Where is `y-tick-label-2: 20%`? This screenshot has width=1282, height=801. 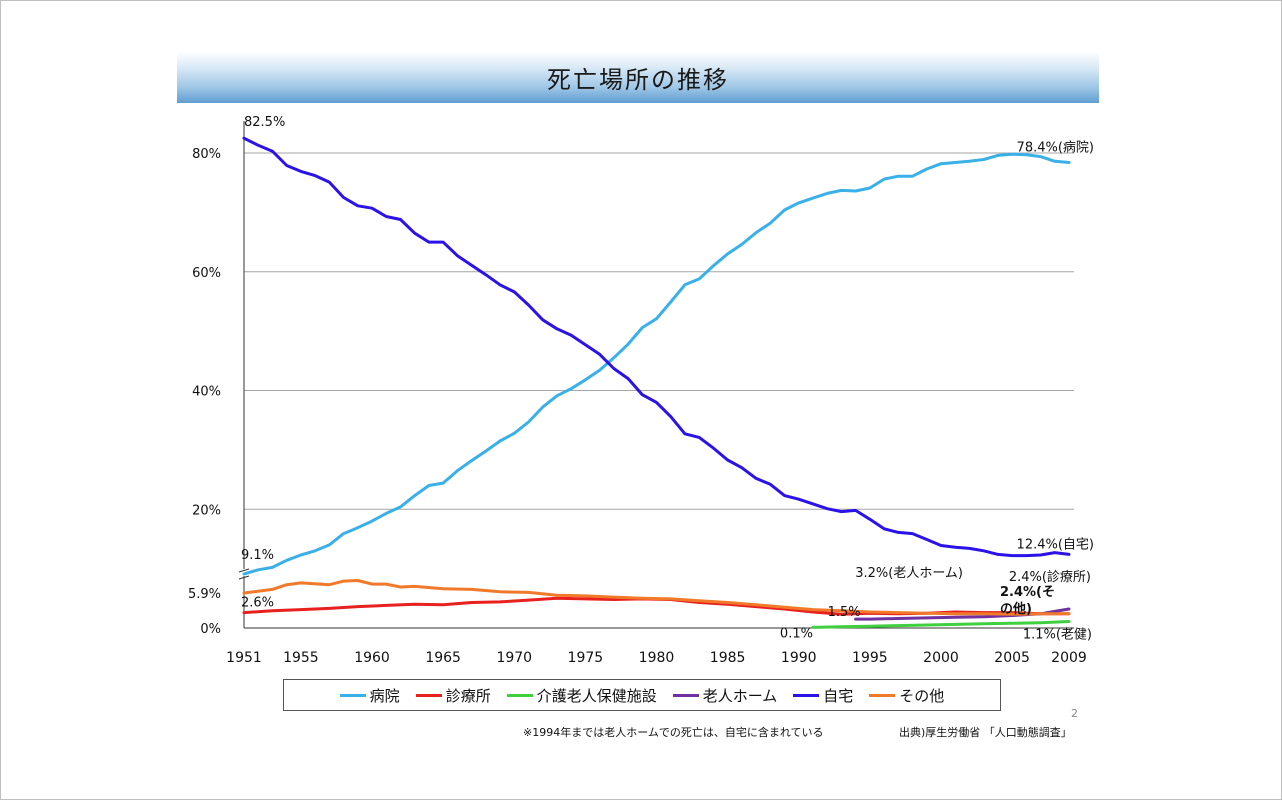
y-tick-label-2: 20% is located at coordinates (206, 510).